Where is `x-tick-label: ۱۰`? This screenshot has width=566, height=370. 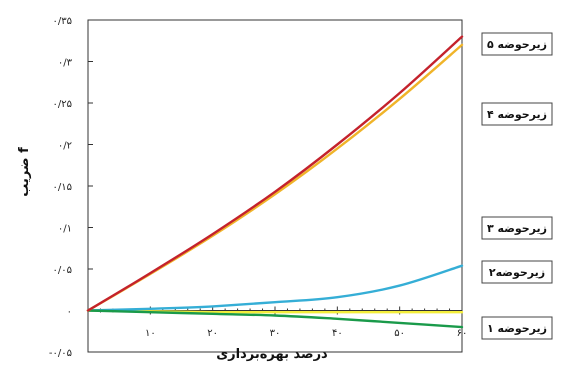
x-tick-label: ۱۰ is located at coordinates (150, 333).